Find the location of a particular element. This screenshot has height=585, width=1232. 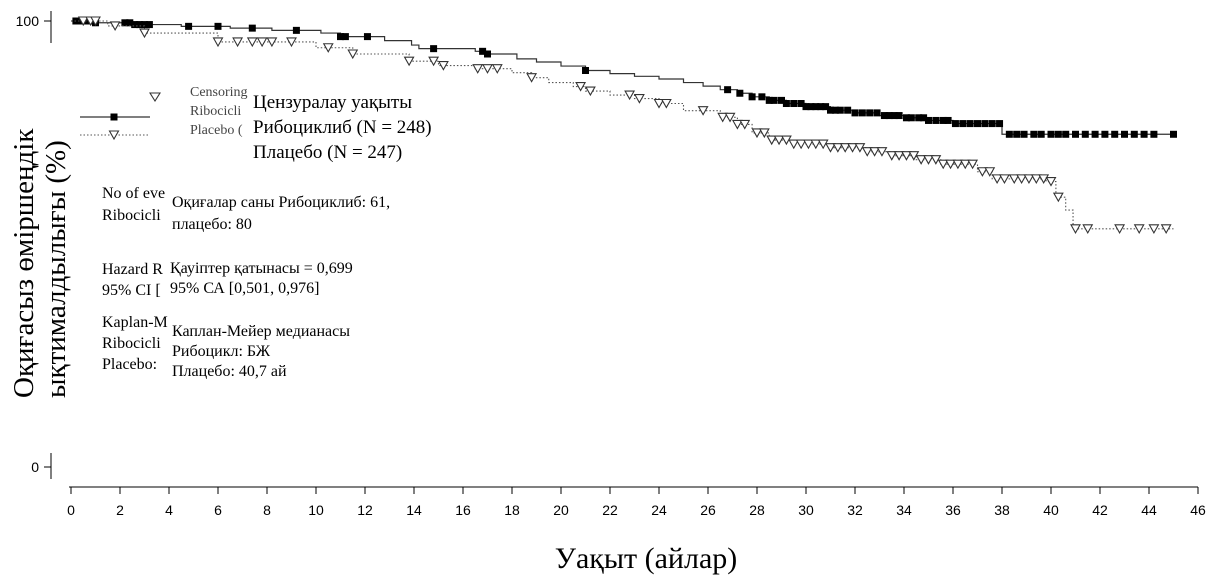

legend-old-label-placebo: Placebo ( is located at coordinates (216, 130).